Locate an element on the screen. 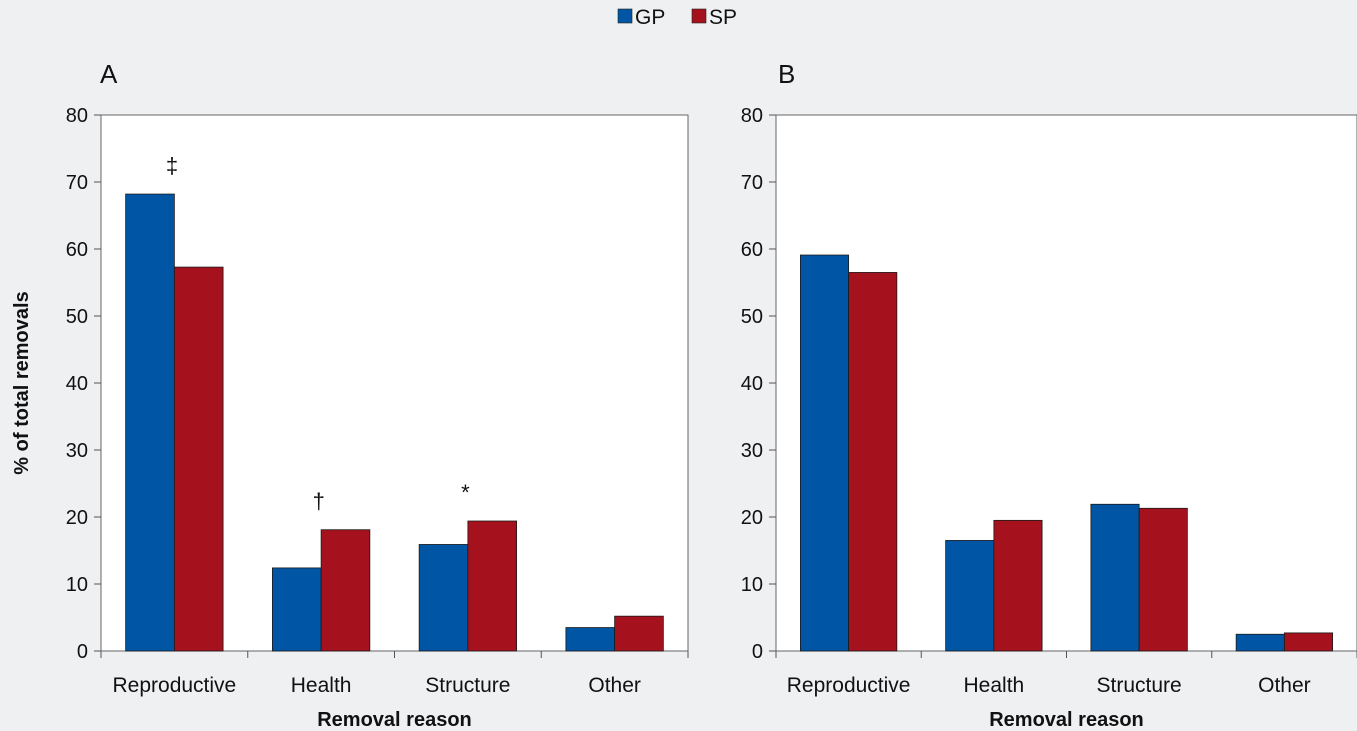 This screenshot has height=731, width=1357. panel-label: A is located at coordinates (109, 74).